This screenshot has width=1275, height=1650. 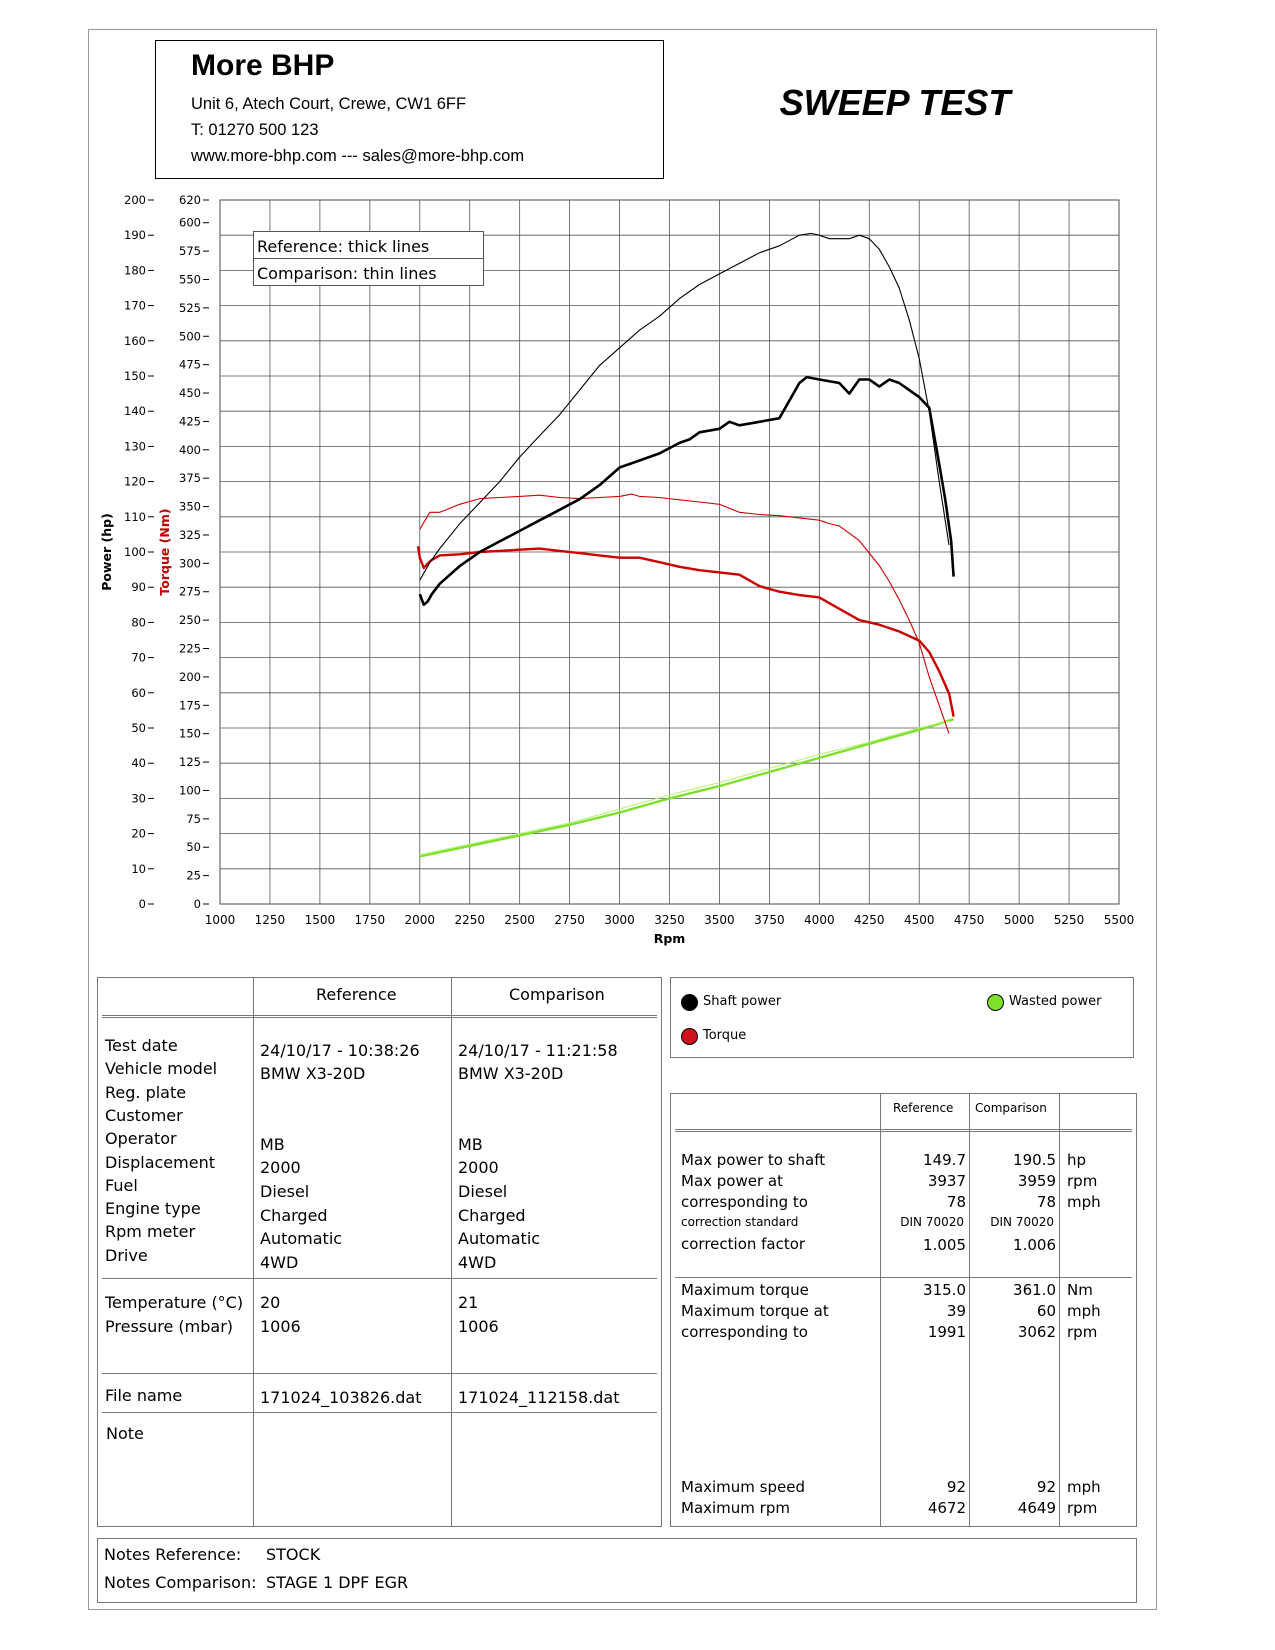 I want to click on info-row-label: Operator, so click(x=141, y=1139).